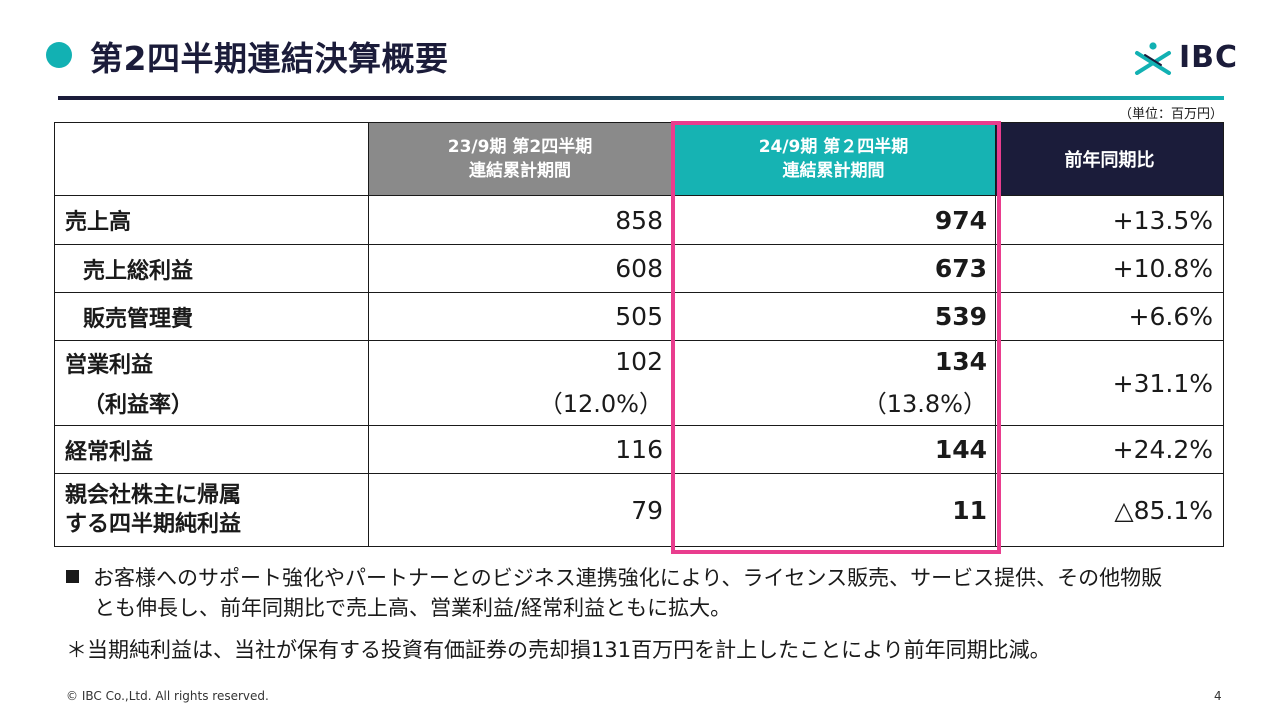  Describe the element at coordinates (520, 449) in the screenshot. I see `prev-value: 116` at that location.